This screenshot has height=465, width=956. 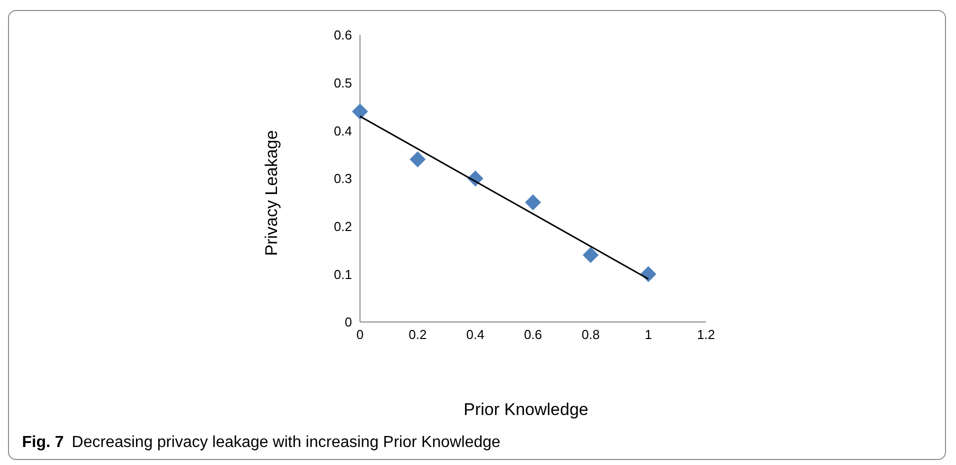 I want to click on x-tick-label: 0.4, so click(x=475, y=334).